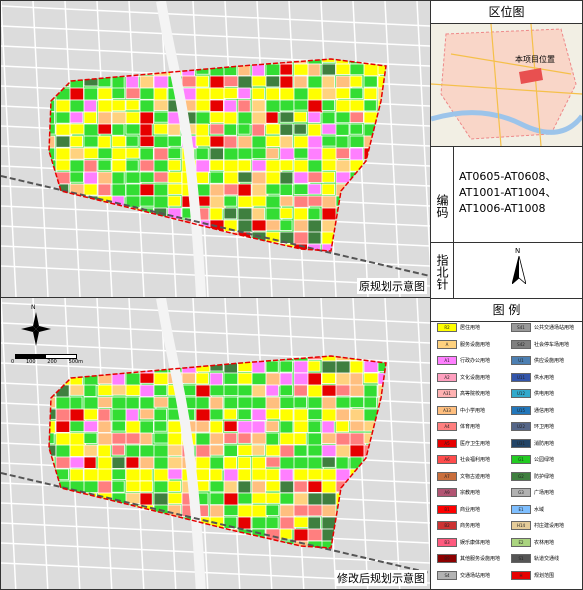  What do you see at coordinates (544, 394) in the screenshot?
I see `legend-label: 供电用地` at bounding box center [544, 394].